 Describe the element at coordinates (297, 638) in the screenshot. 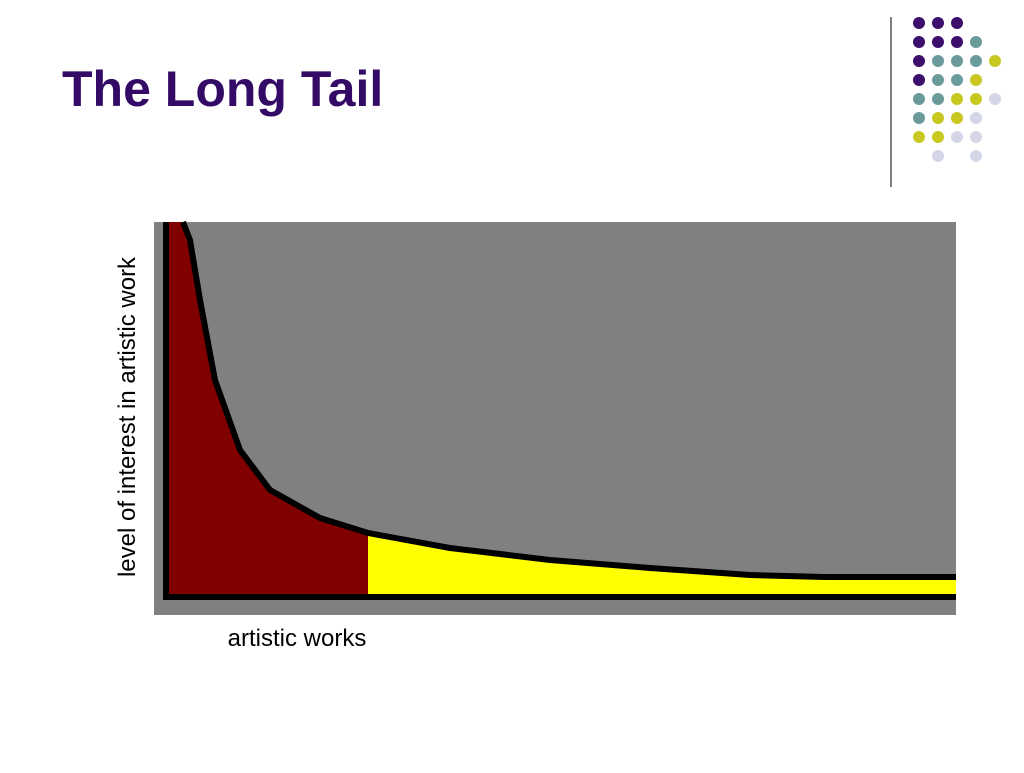

I see `x-axis-label: artistic works` at that location.